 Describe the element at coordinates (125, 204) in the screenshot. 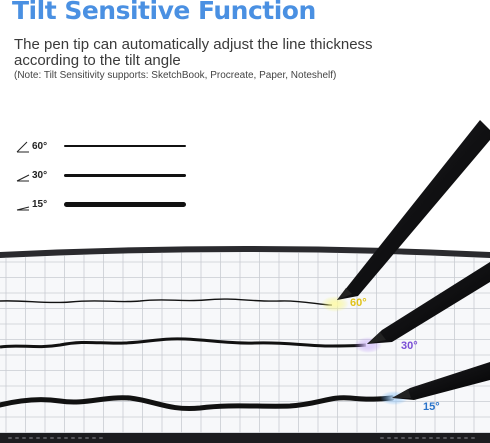

I see `legend-stroke-thick` at that location.